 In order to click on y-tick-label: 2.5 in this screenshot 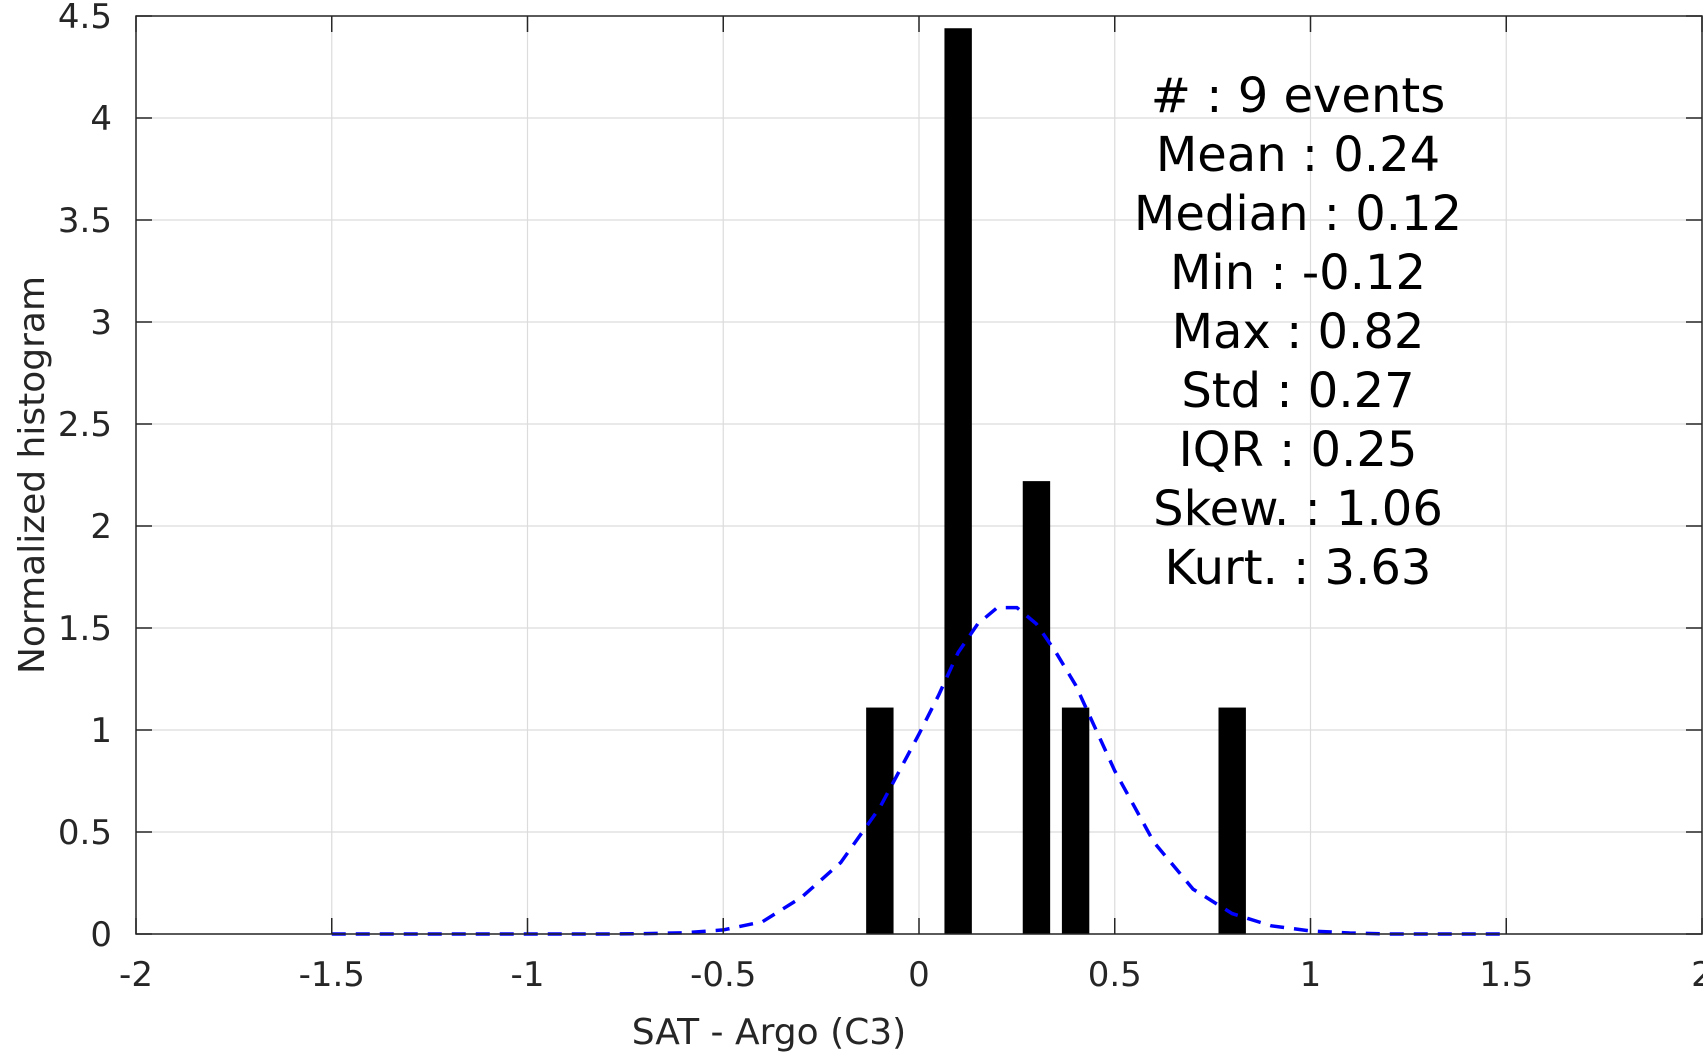, I will do `click(85, 425)`.